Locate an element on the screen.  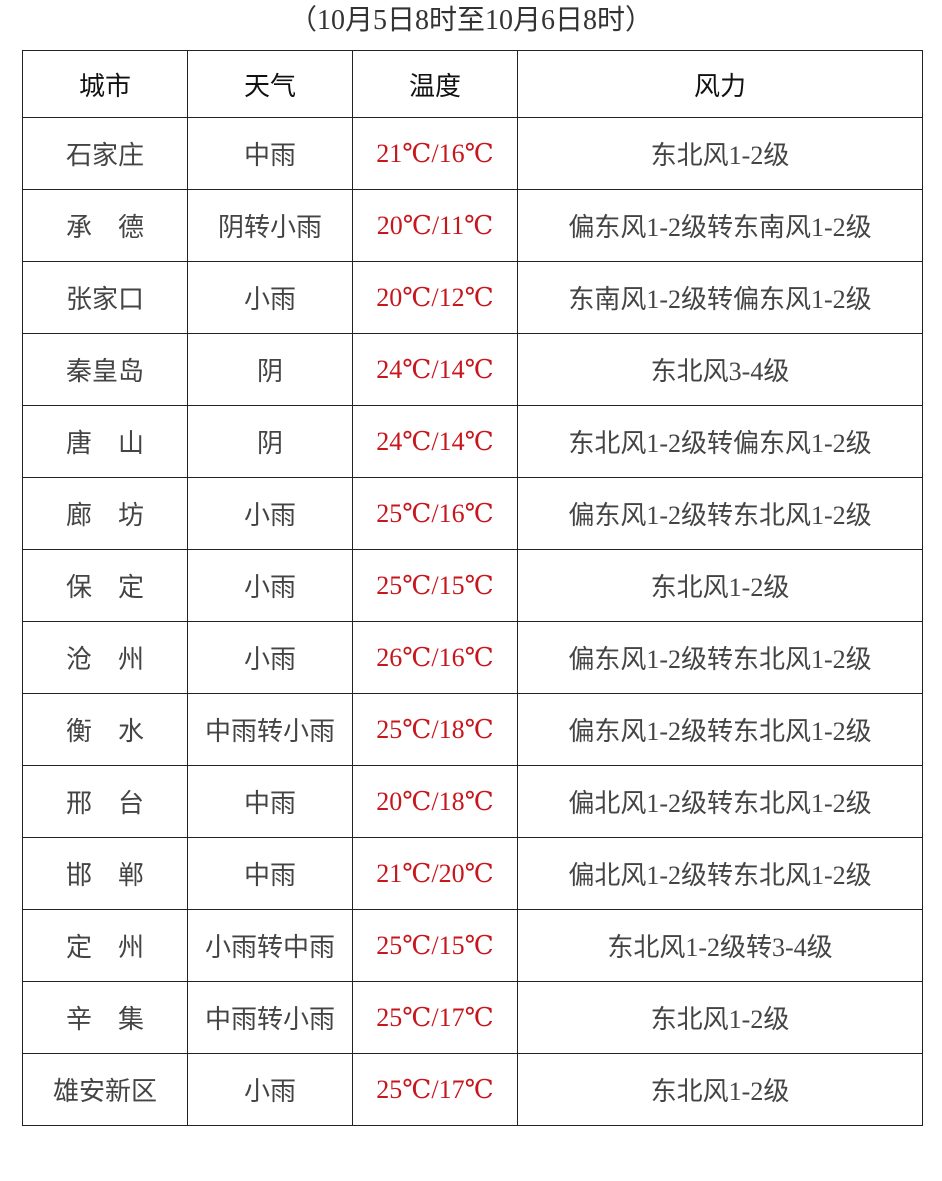
table-row: 保 定小雨 25℃/15℃ 东北风1-2级 is located at coordinates (472, 585).